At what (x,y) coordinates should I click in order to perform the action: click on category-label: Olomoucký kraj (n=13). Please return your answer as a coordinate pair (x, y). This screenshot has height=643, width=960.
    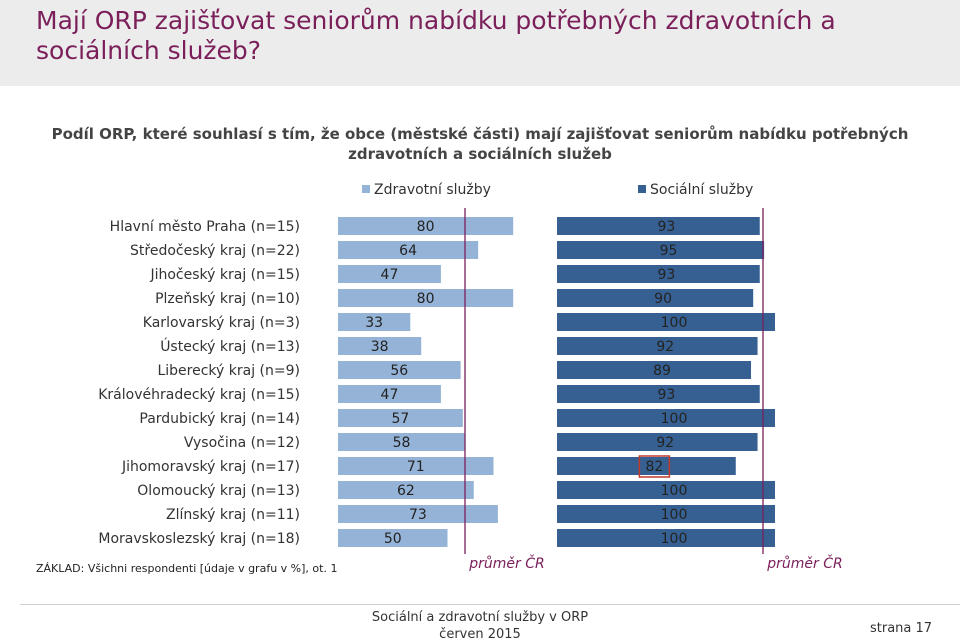
    Looking at the image, I should click on (218, 491).